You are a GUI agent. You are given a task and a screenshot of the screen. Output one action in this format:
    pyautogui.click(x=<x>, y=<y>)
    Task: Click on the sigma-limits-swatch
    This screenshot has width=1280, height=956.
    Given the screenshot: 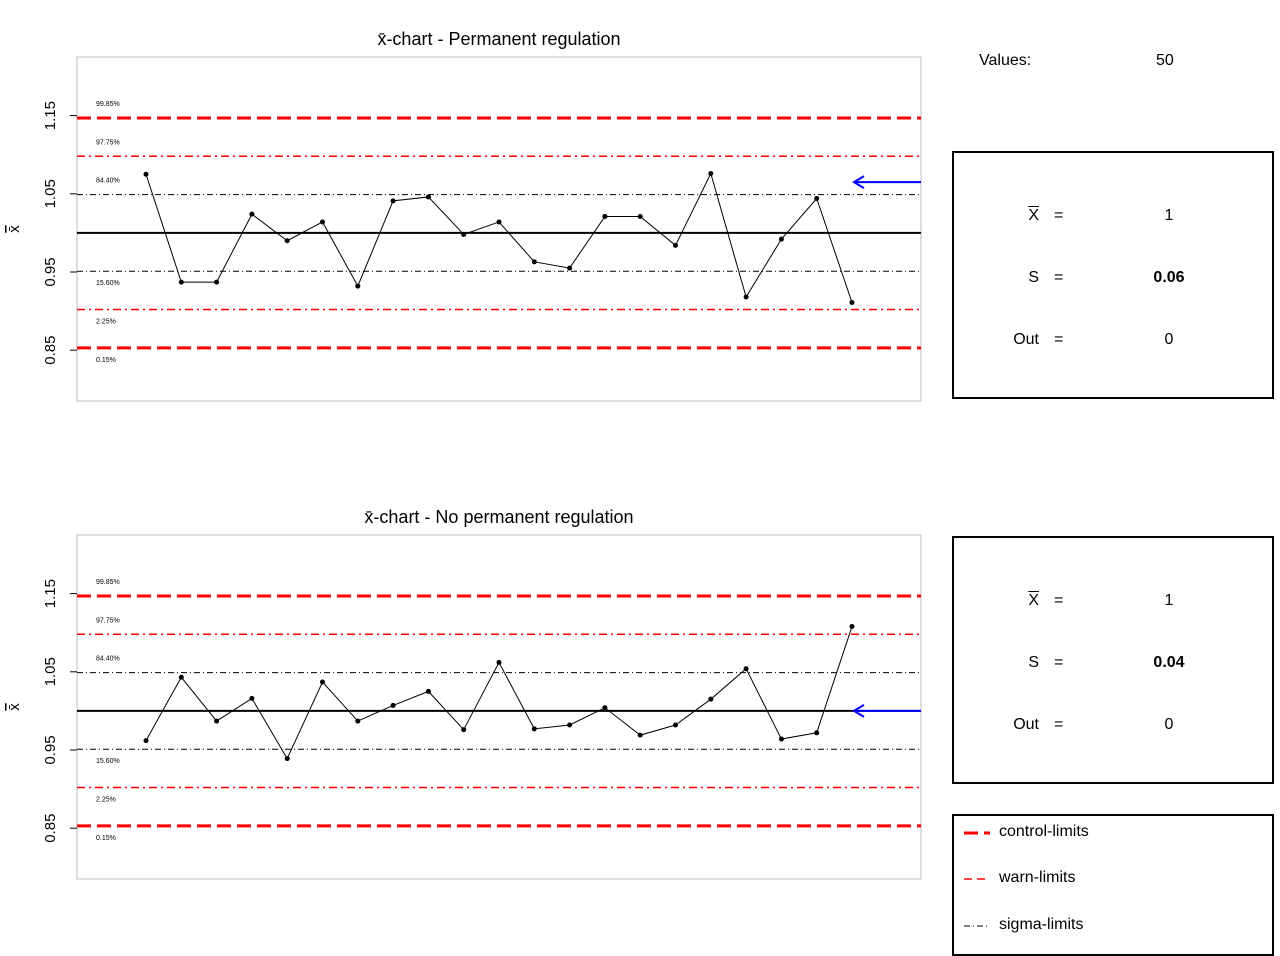 What is the action you would take?
    pyautogui.click(x=977, y=926)
    